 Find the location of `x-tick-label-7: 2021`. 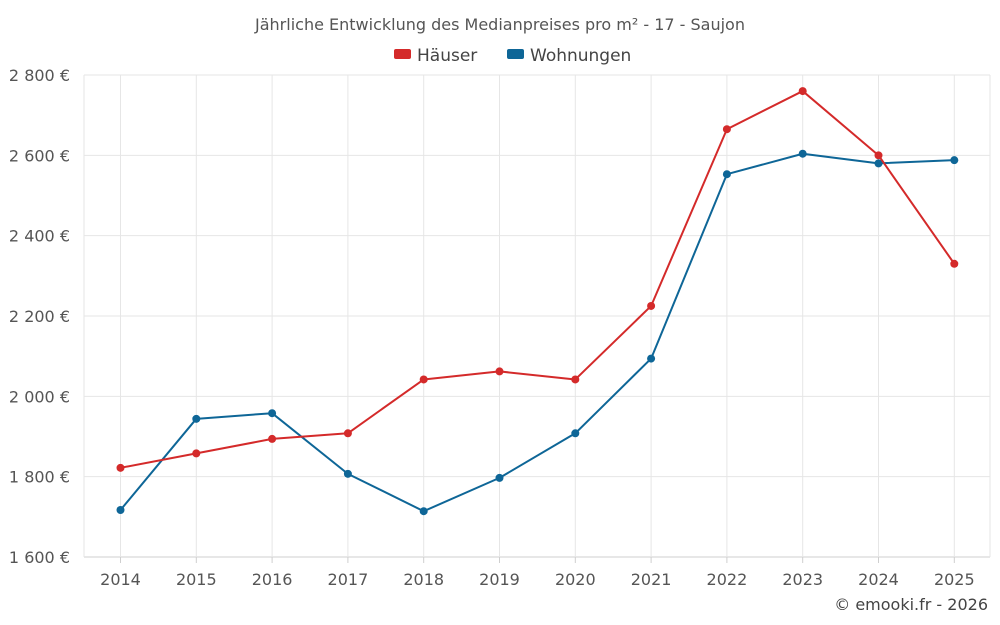

x-tick-label-7: 2021 is located at coordinates (651, 579).